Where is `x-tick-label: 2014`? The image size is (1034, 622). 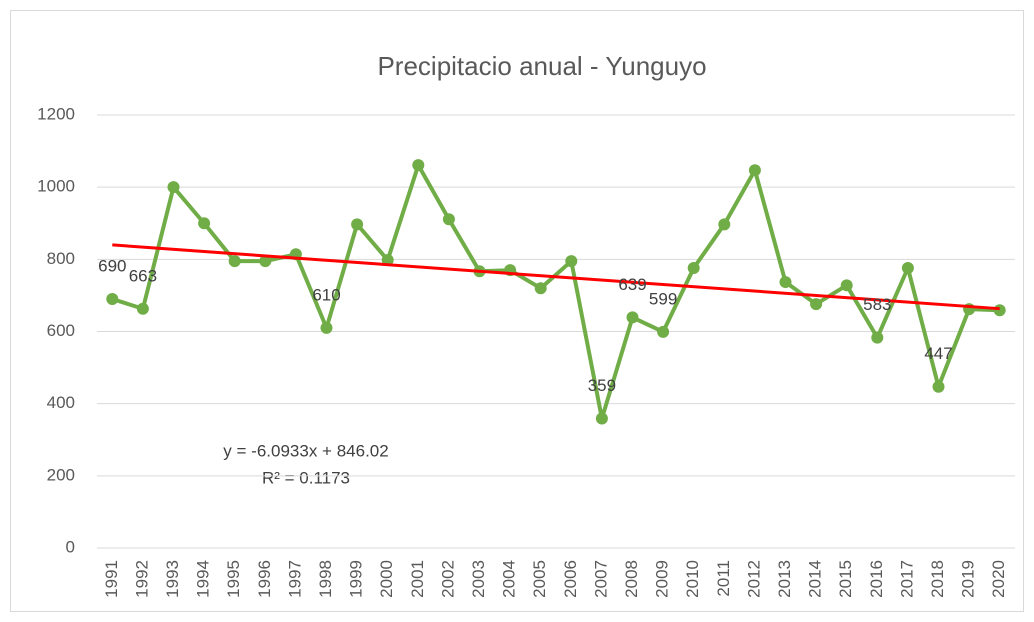
x-tick-label: 2014 is located at coordinates (815, 579).